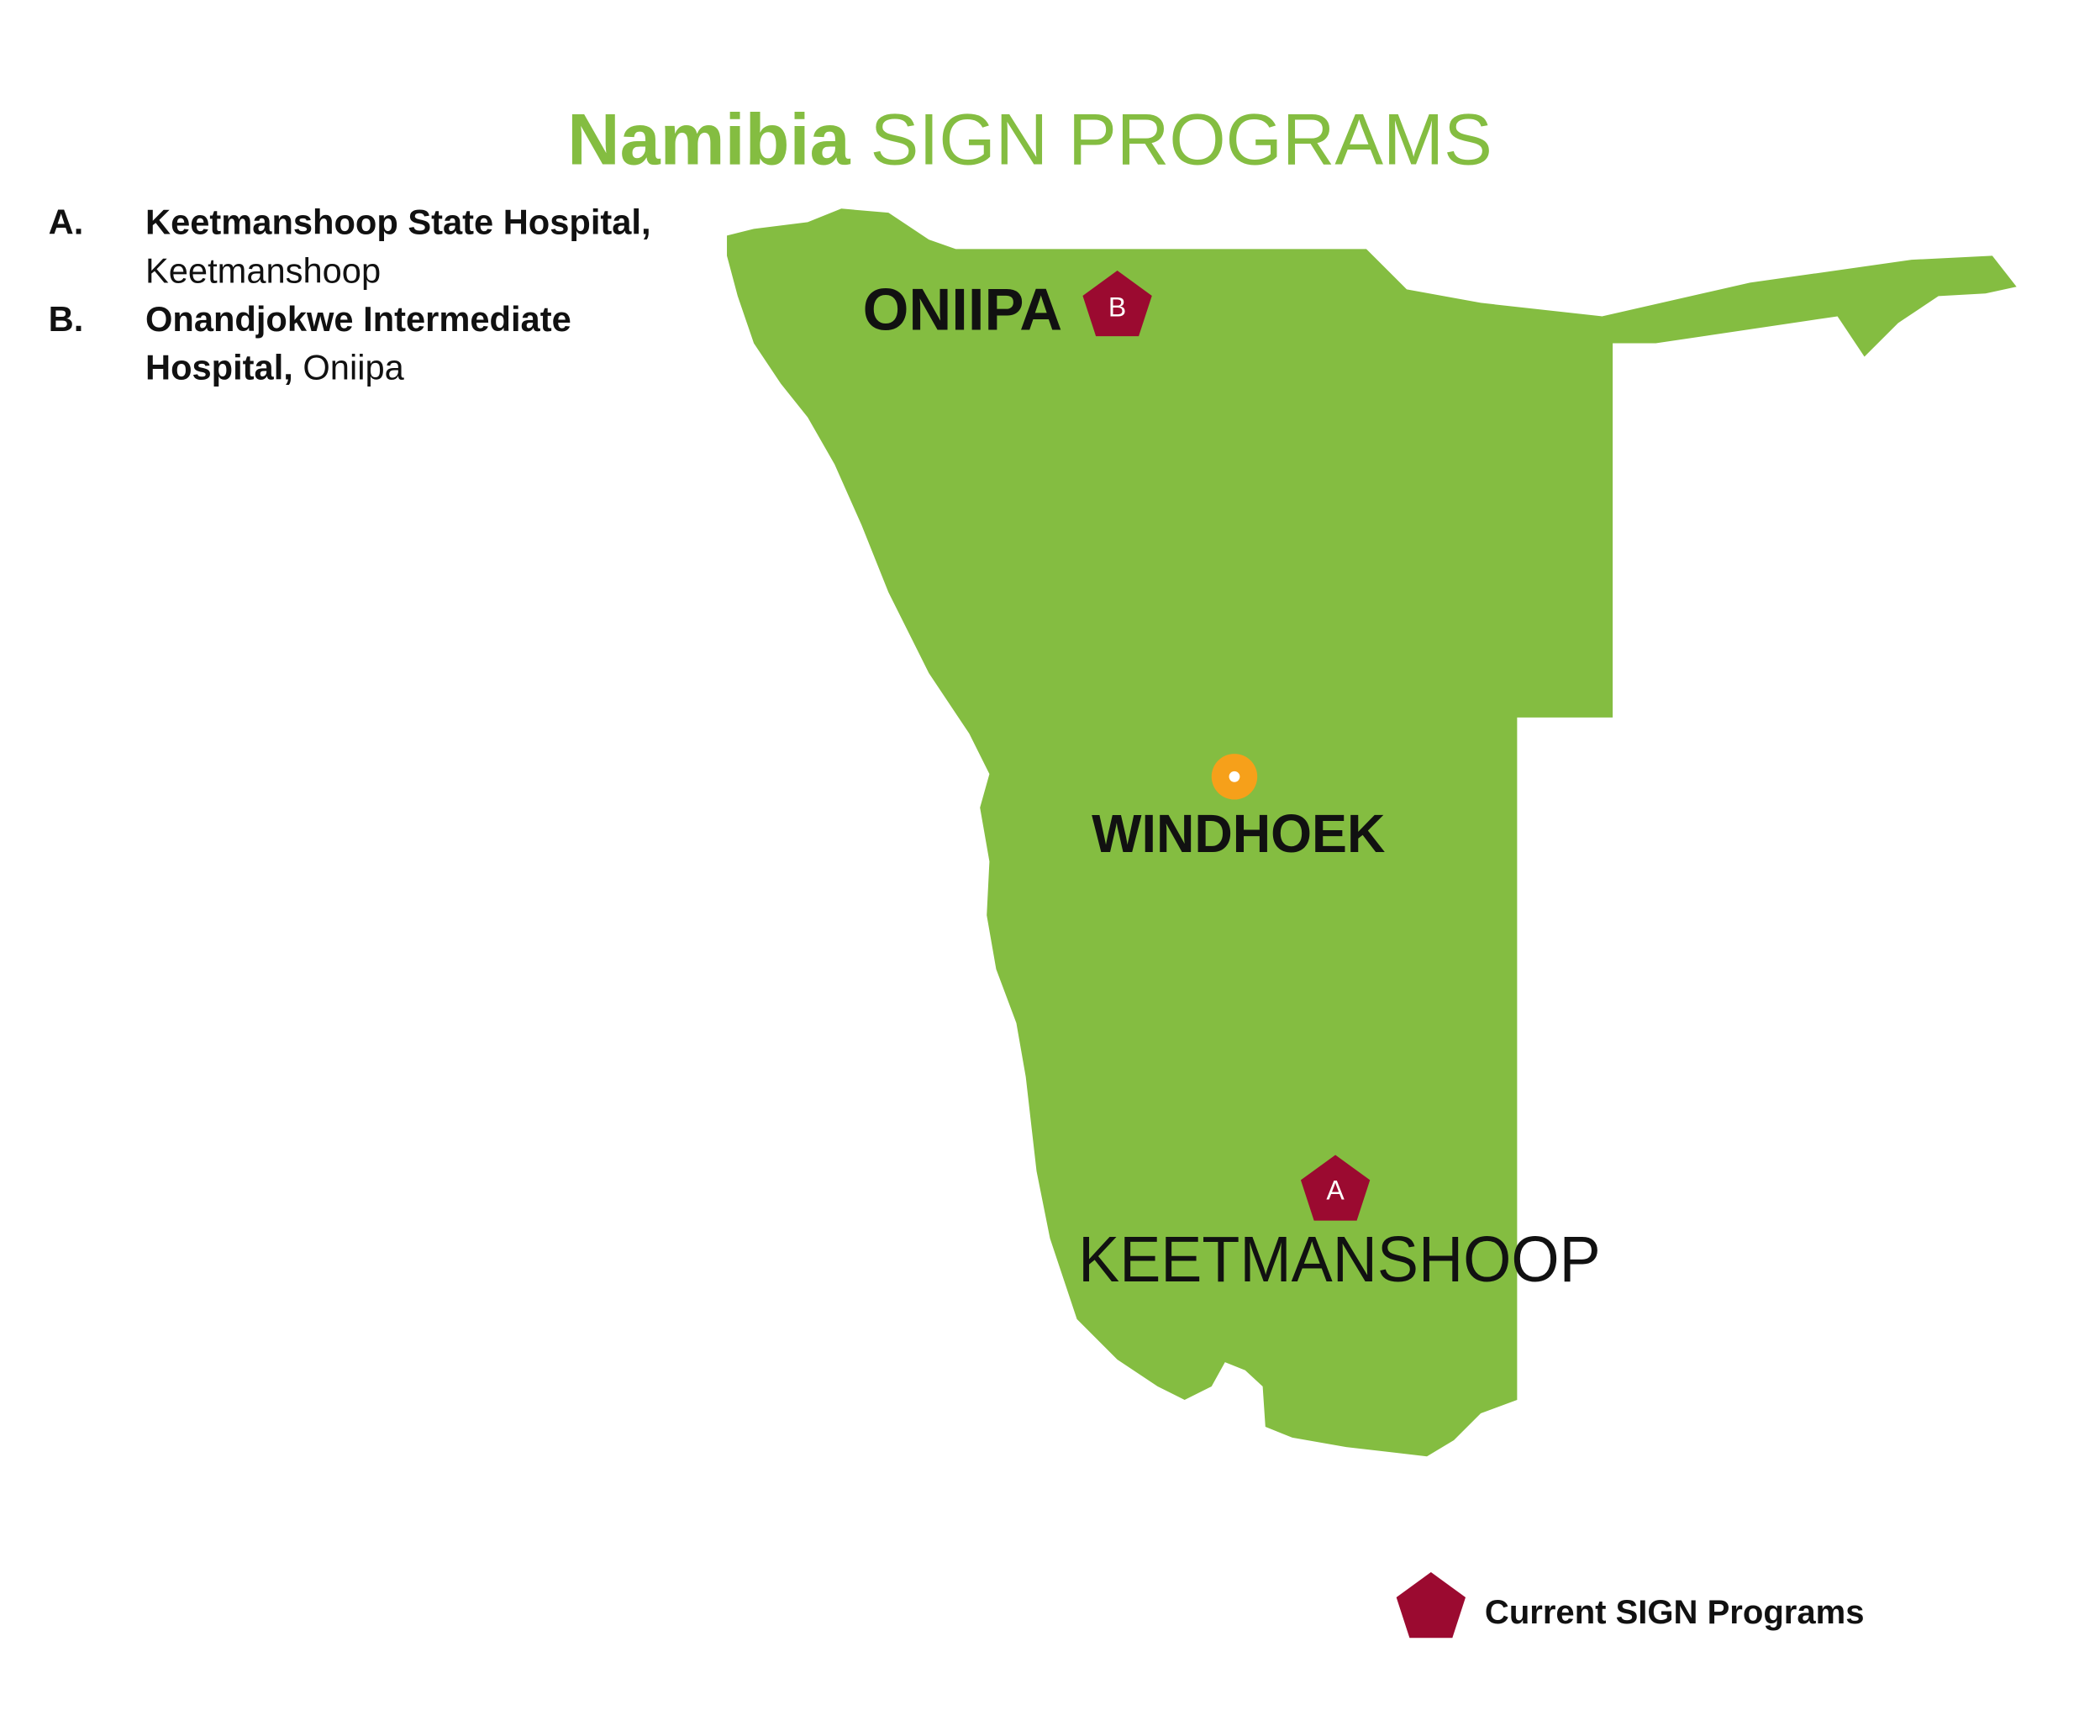 This screenshot has height=1736, width=2100. What do you see at coordinates (398, 222) in the screenshot?
I see `list-name: Keetmanshoop State Hospital,` at bounding box center [398, 222].